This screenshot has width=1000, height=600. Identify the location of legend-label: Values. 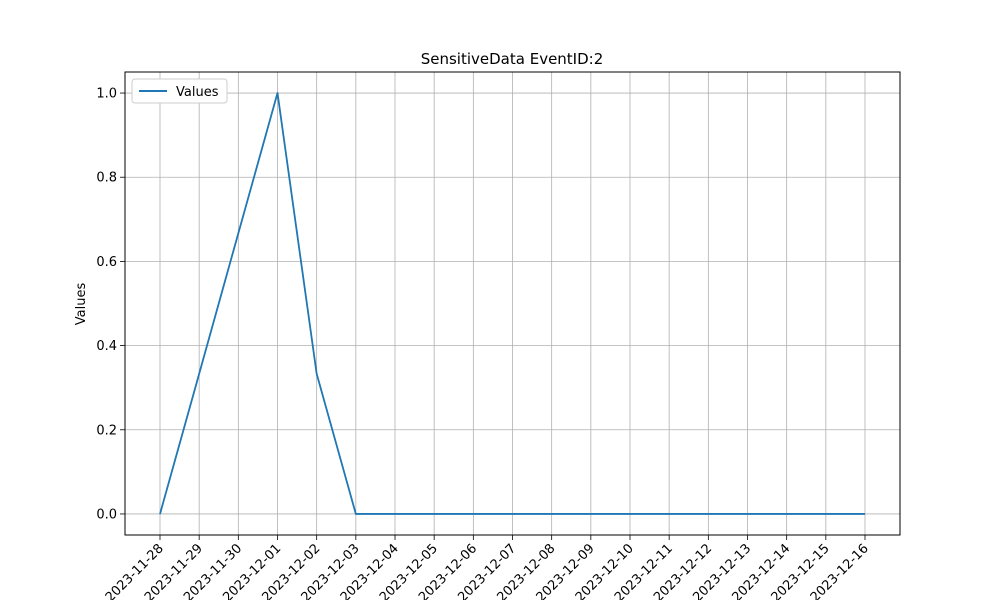
(197, 92).